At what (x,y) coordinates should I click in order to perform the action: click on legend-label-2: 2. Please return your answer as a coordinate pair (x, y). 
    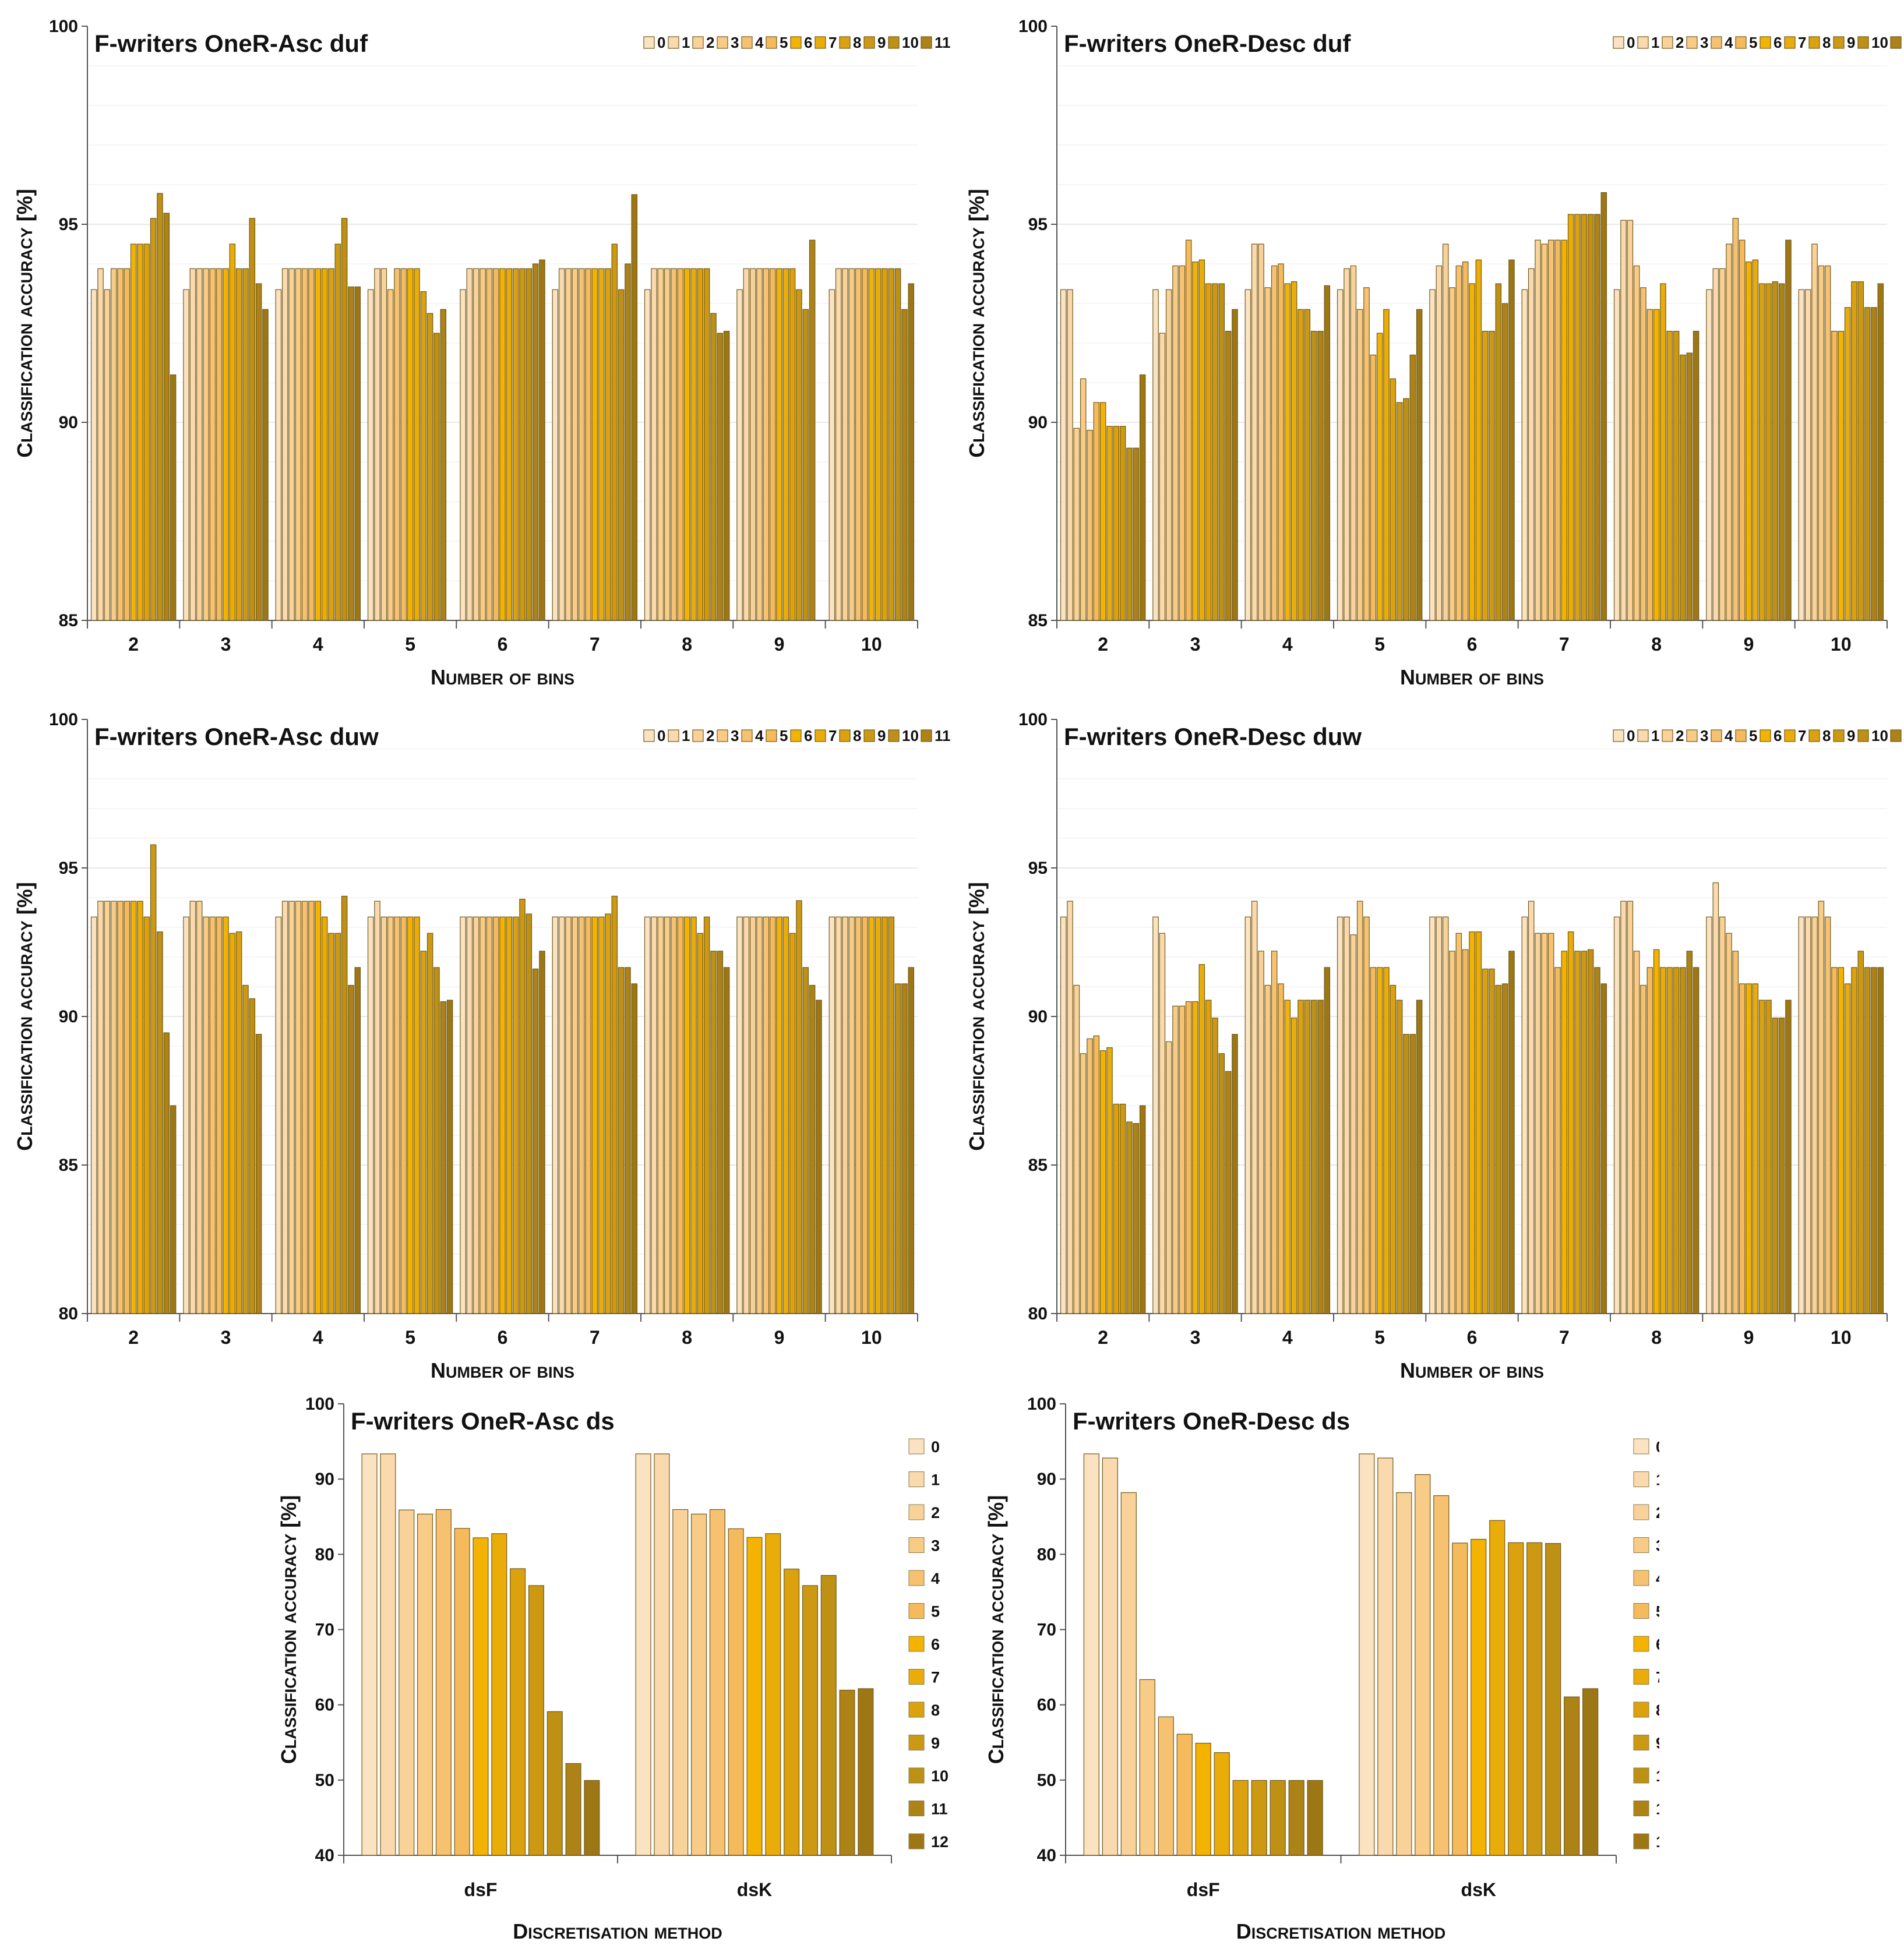
    Looking at the image, I should click on (710, 42).